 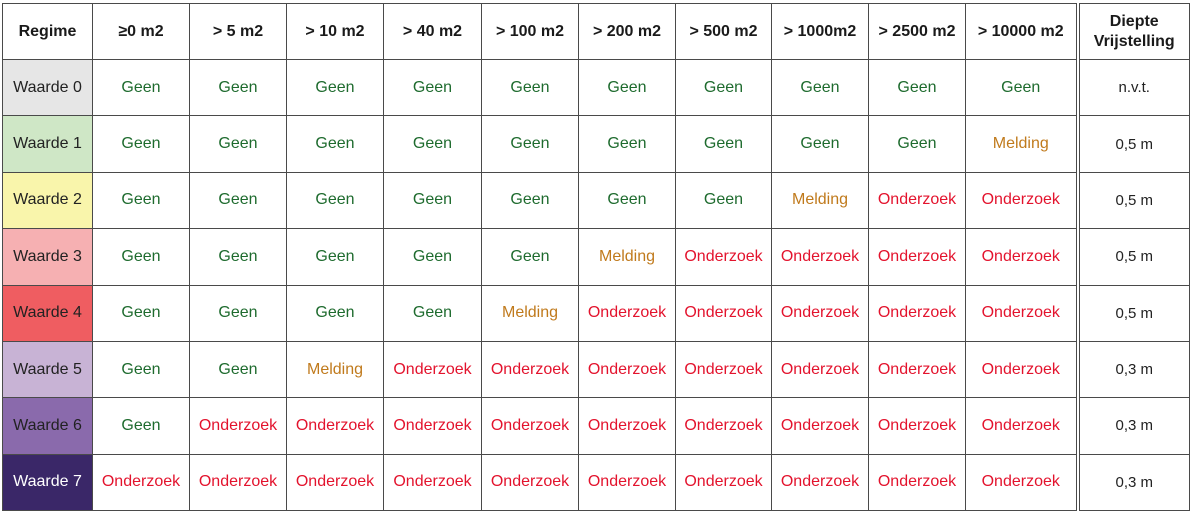 What do you see at coordinates (47, 87) in the screenshot?
I see `row-label: Waarde 0` at bounding box center [47, 87].